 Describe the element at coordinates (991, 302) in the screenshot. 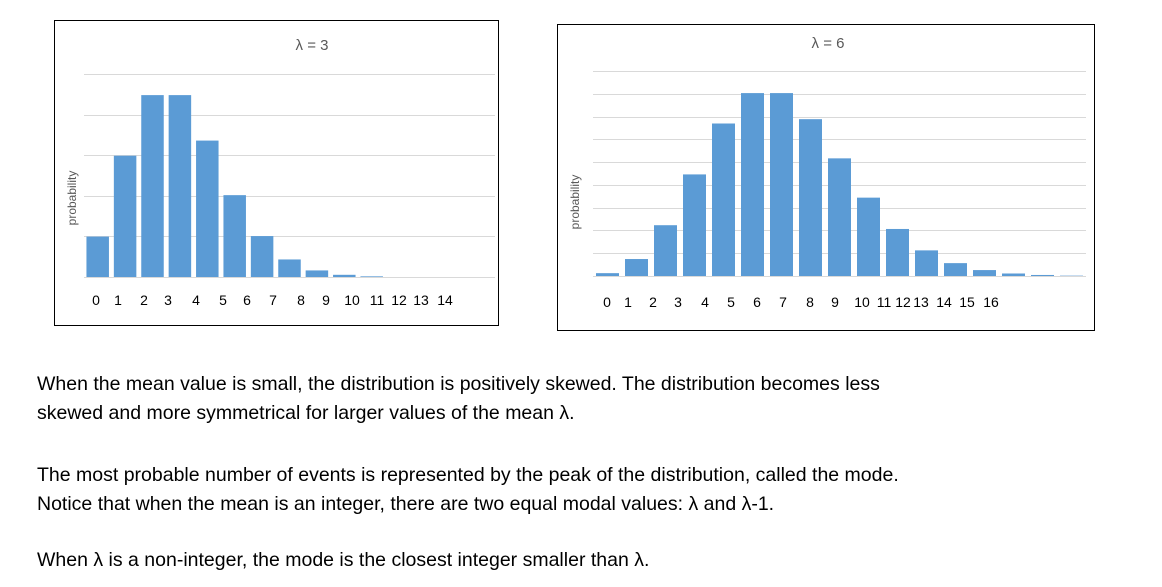

I see `x-tick-16: 16` at that location.